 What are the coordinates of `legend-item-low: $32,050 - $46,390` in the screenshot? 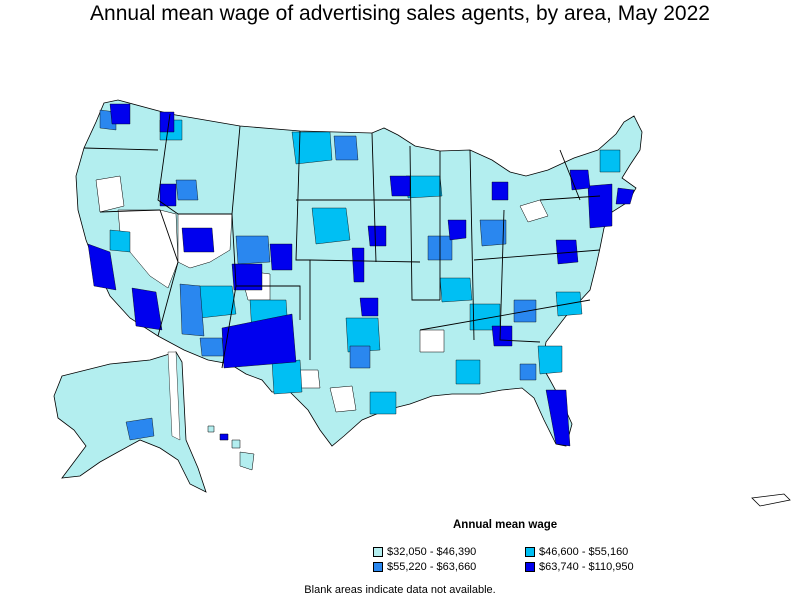 It's located at (424, 552).